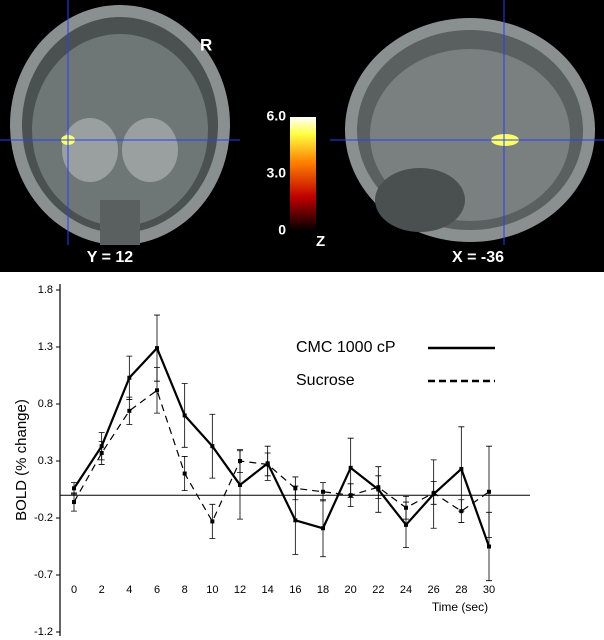  Describe the element at coordinates (489, 590) in the screenshot. I see `x-tick-label: 30` at that location.